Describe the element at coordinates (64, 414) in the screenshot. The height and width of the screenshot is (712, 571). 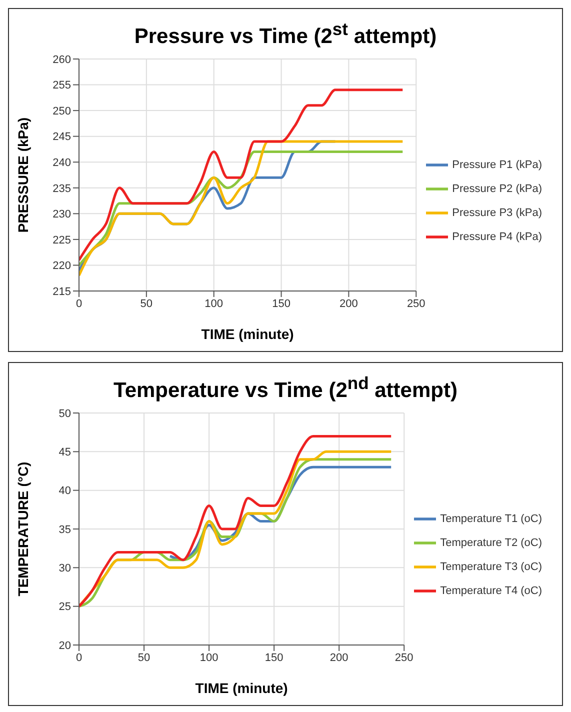
I see `y-tick-label: 50` at that location.